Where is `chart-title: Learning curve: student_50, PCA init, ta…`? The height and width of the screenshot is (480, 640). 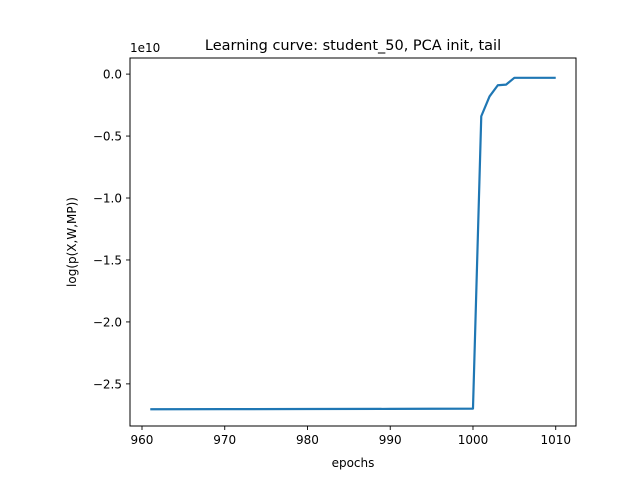
chart-title: Learning curve: student_50, PCA init, ta… is located at coordinates (353, 46).